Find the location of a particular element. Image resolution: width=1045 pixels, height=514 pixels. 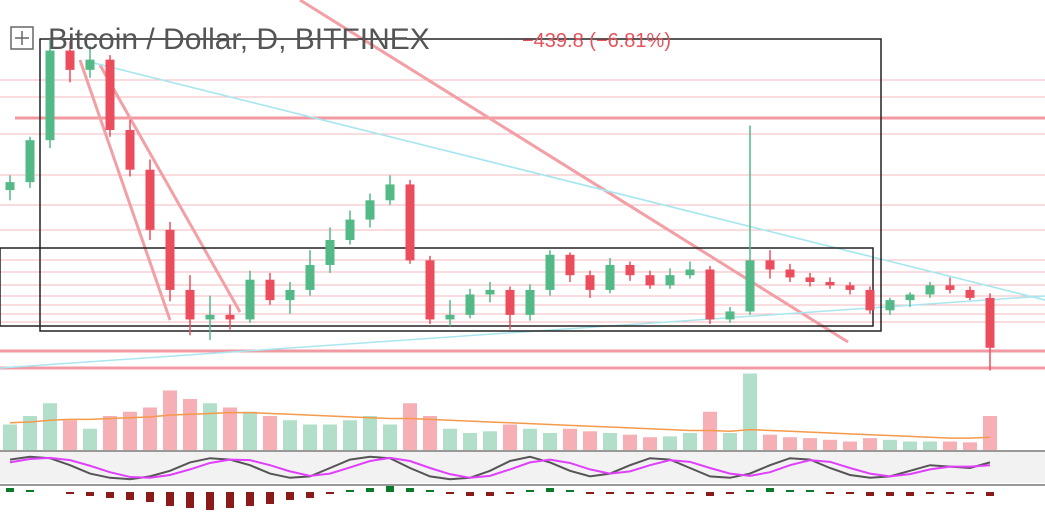

volume-ma is located at coordinates (500, 425).